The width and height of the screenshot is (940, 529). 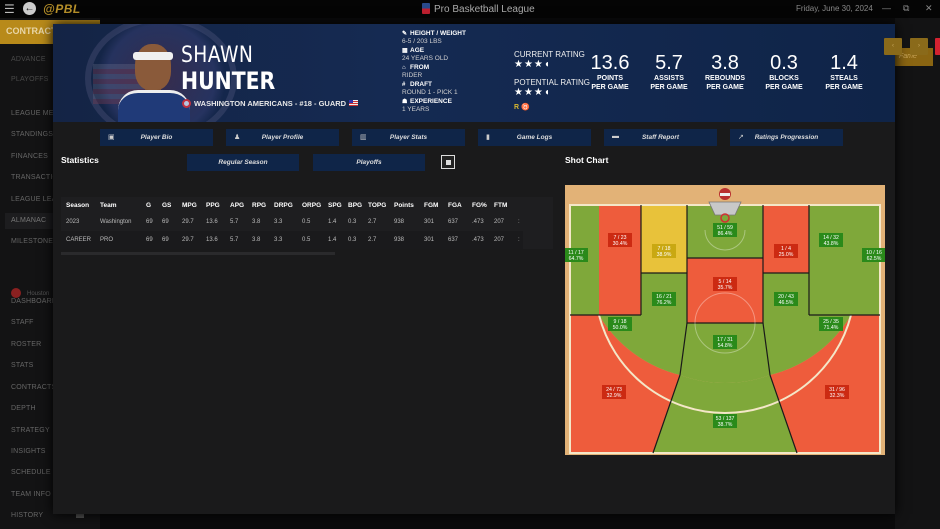 I want to click on clipboard-icon: ▮, so click(x=488, y=137).